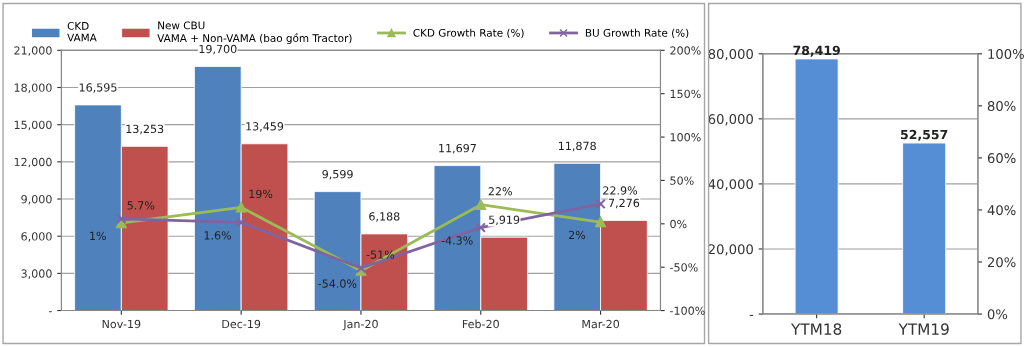 The image size is (1024, 347). I want to click on legend-label: CKD Growth Rate (%), so click(468, 33).